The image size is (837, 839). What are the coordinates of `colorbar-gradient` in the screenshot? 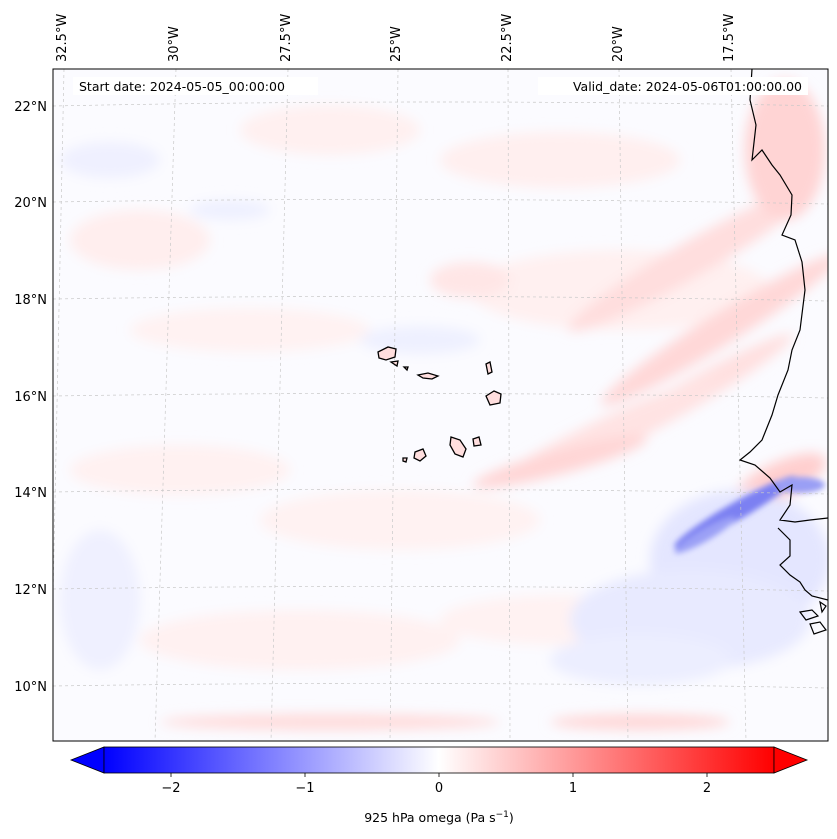 It's located at (439, 760).